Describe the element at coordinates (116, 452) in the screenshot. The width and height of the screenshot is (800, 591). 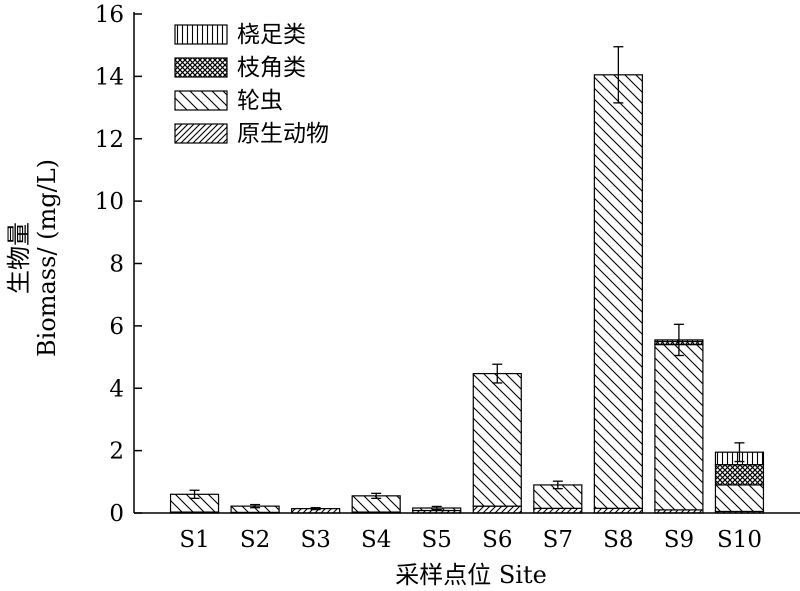
I see `y-tick-label: 2` at that location.